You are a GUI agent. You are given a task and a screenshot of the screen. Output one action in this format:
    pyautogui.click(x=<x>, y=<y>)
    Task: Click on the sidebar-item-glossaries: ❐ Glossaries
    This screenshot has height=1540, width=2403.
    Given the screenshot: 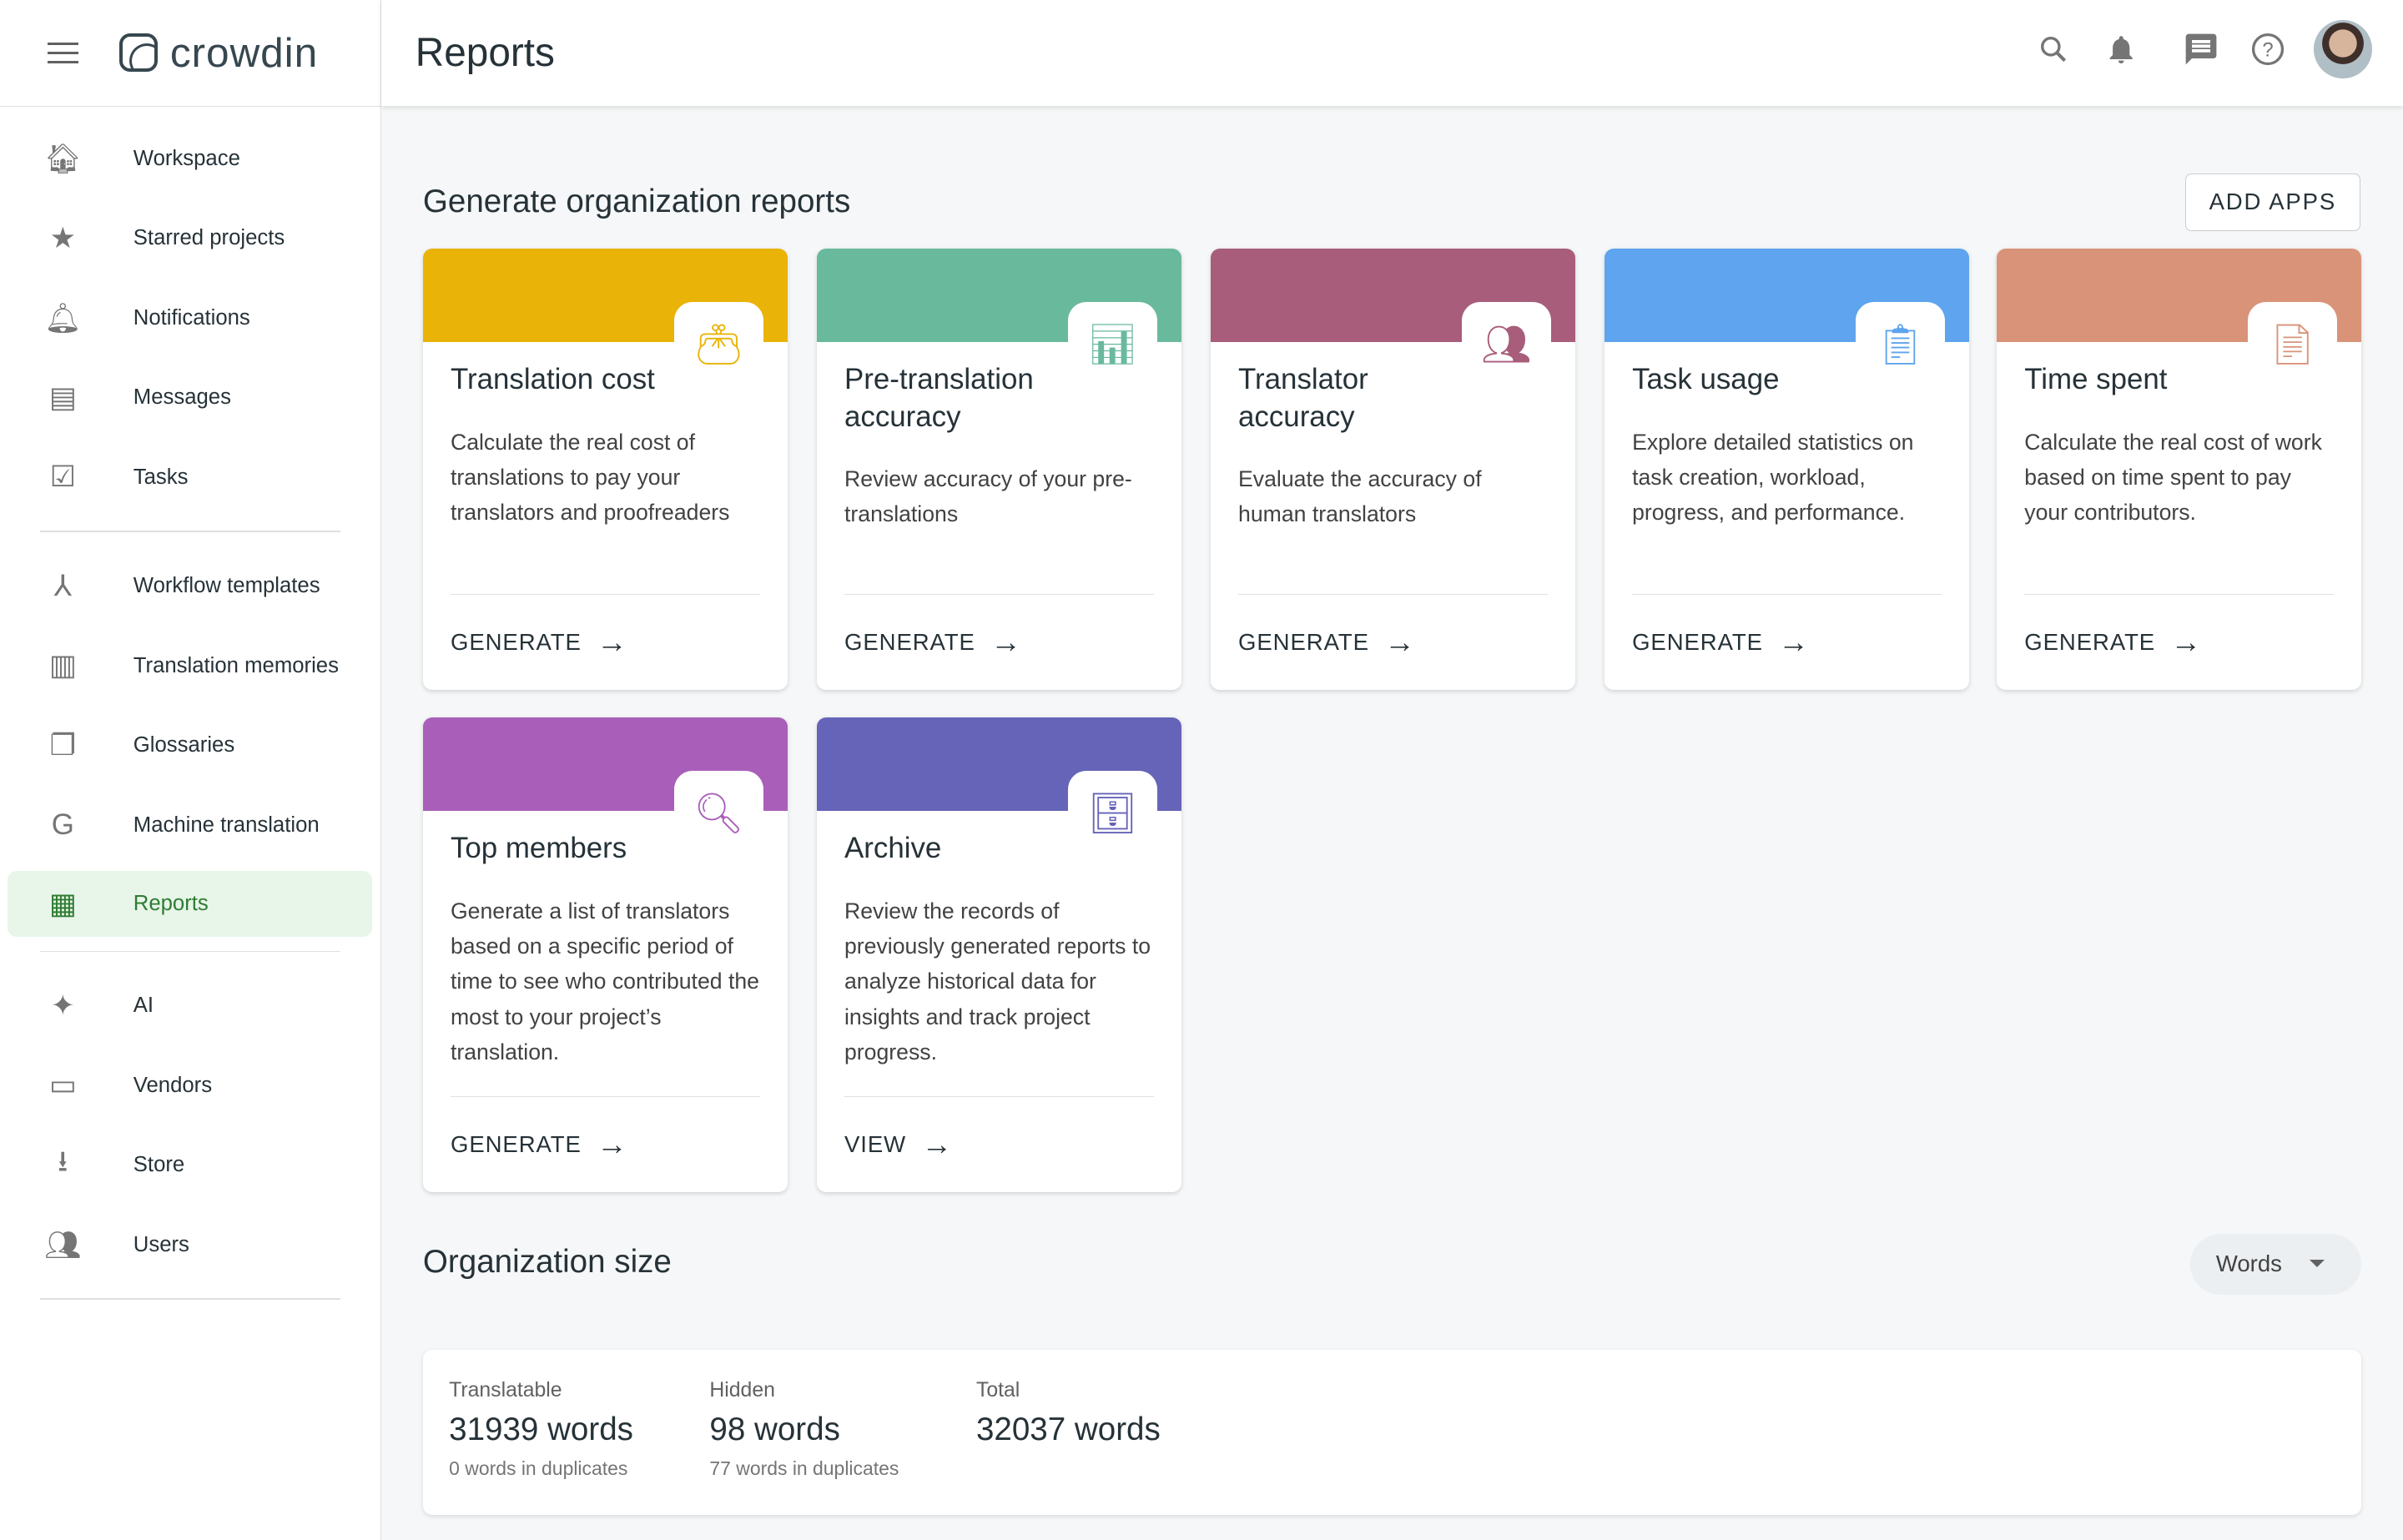 What is the action you would take?
    pyautogui.click(x=190, y=746)
    